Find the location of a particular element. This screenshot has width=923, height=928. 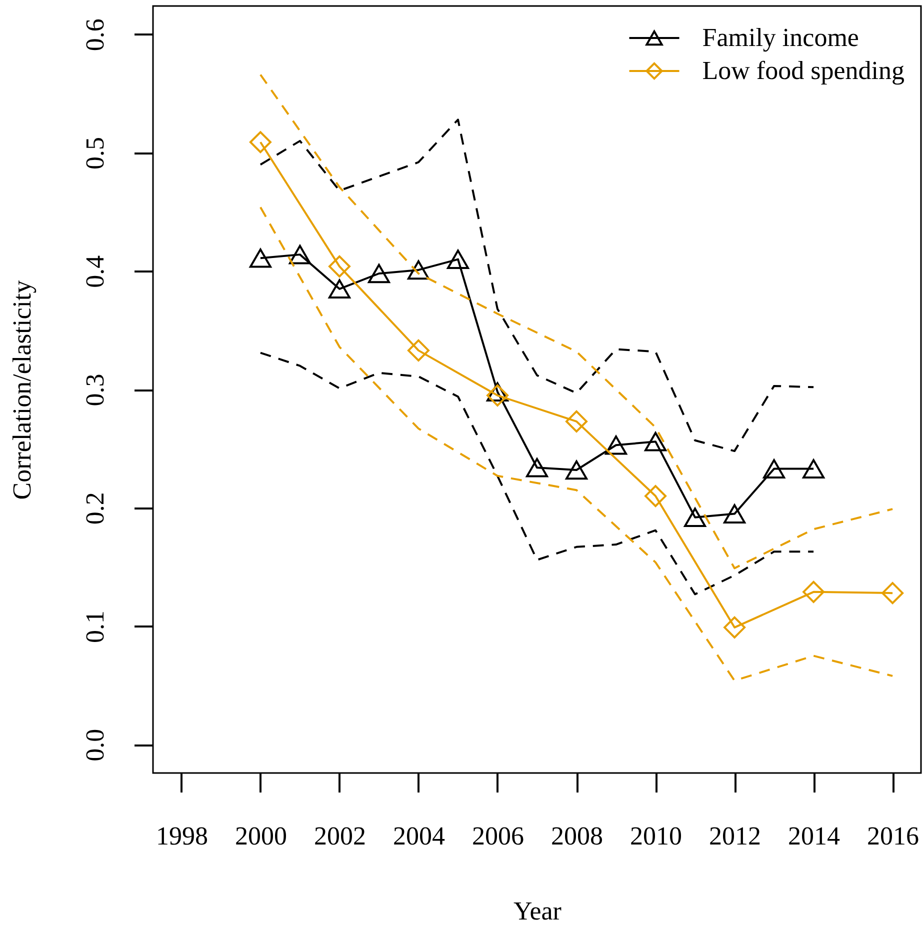

x-tick-label: 1998 is located at coordinates (182, 836).